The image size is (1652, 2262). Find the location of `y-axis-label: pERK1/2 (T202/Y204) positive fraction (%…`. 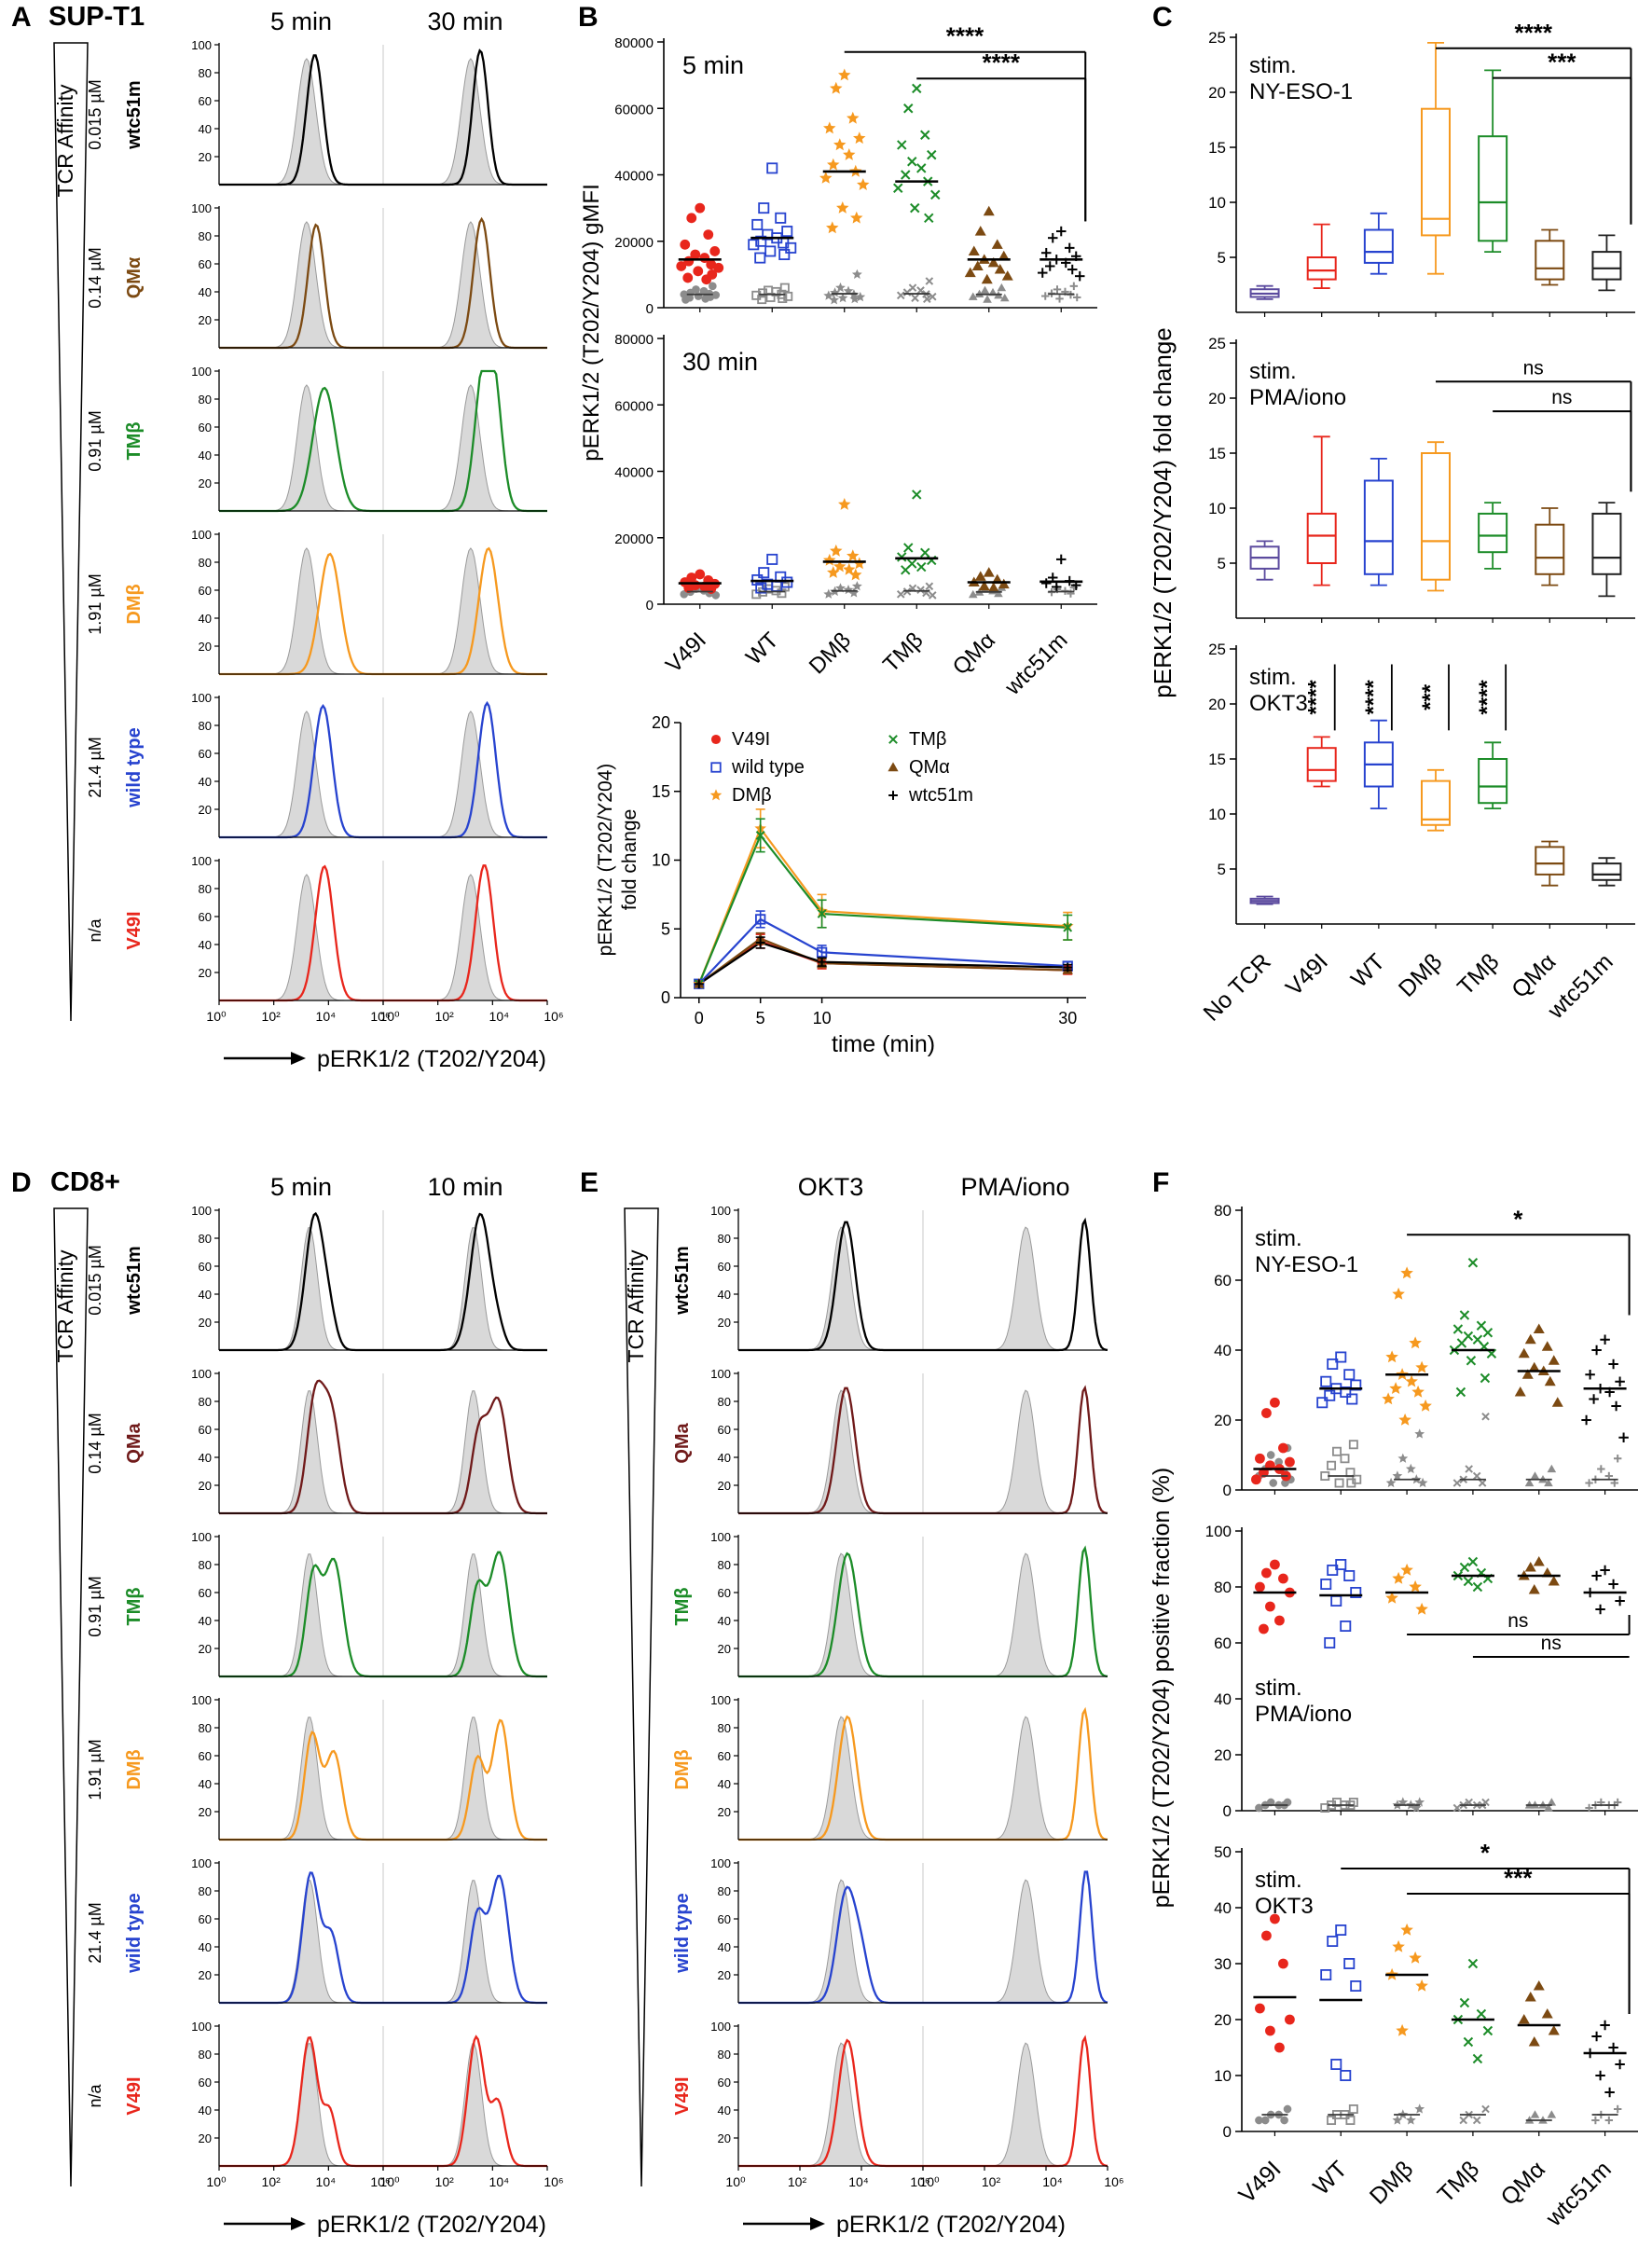

y-axis-label: pERK1/2 (T202/Y204) positive fraction (%… is located at coordinates (1162, 1688).